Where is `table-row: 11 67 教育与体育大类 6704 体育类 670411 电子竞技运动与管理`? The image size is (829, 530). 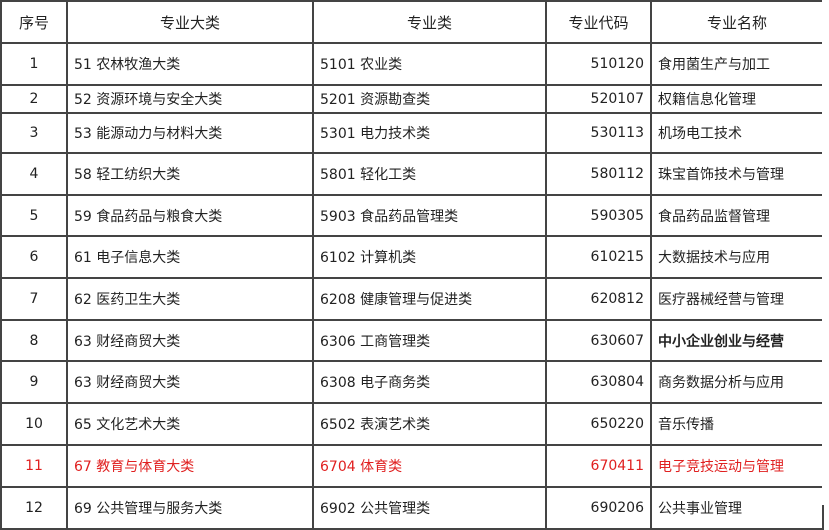
table-row: 11 67 教育与体育大类 6704 体育类 670411 电子竞技运动与管理 is located at coordinates (412, 466).